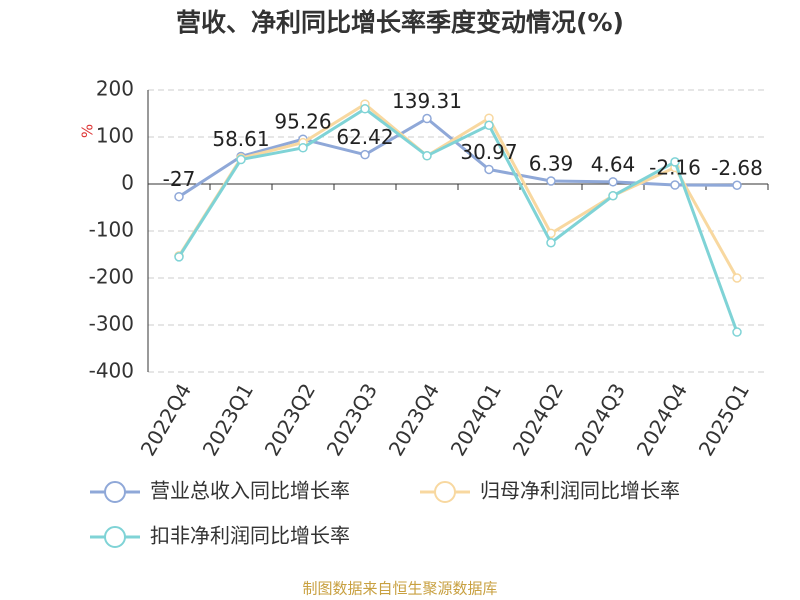 Image resolution: width=800 pixels, height=600 pixels. Describe the element at coordinates (458, 157) in the screenshot. I see `series-line` at that location.